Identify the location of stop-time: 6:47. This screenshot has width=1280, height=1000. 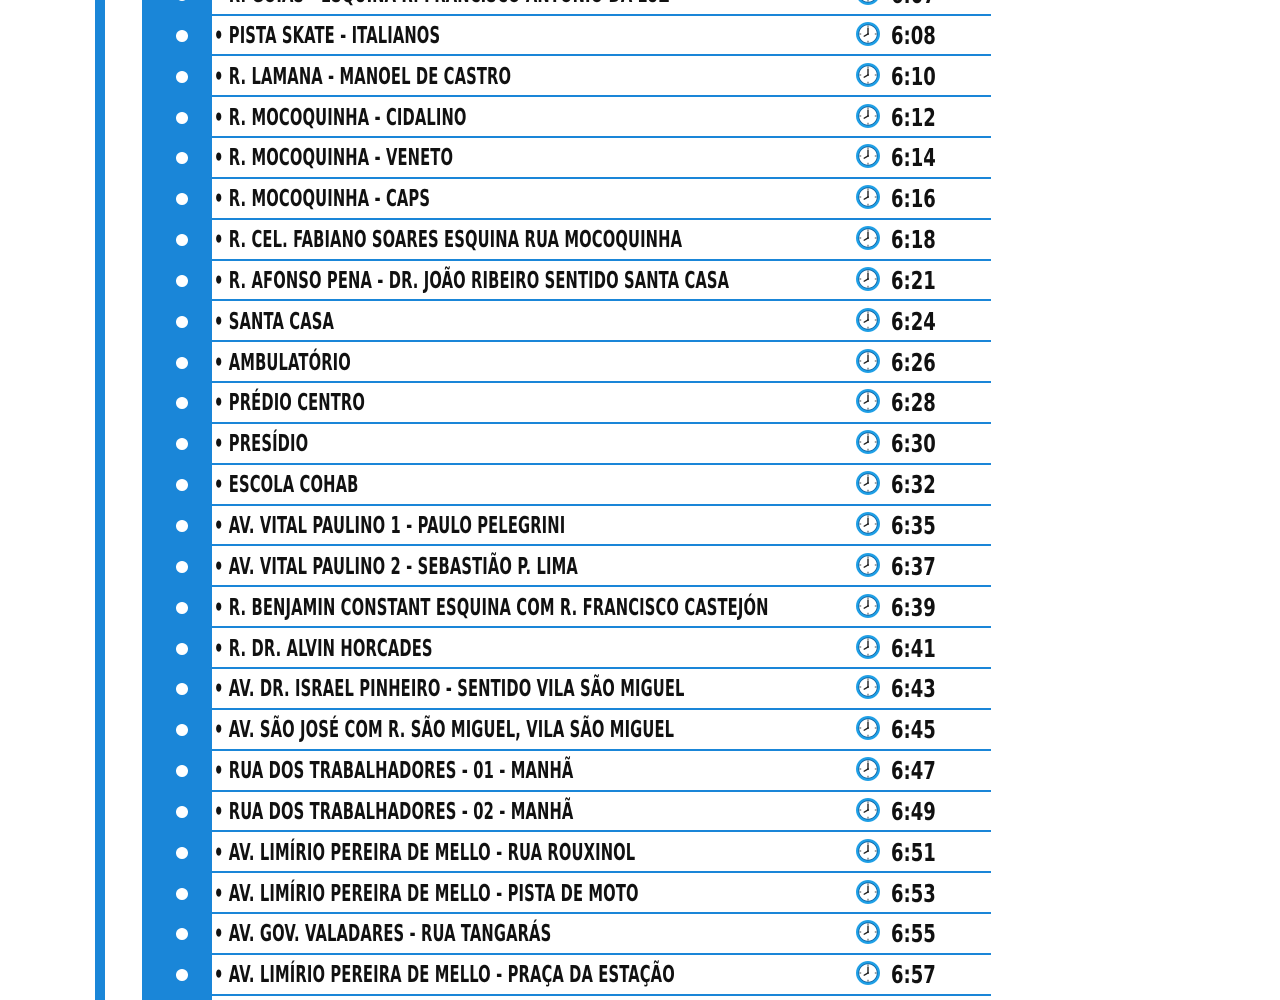
(913, 771).